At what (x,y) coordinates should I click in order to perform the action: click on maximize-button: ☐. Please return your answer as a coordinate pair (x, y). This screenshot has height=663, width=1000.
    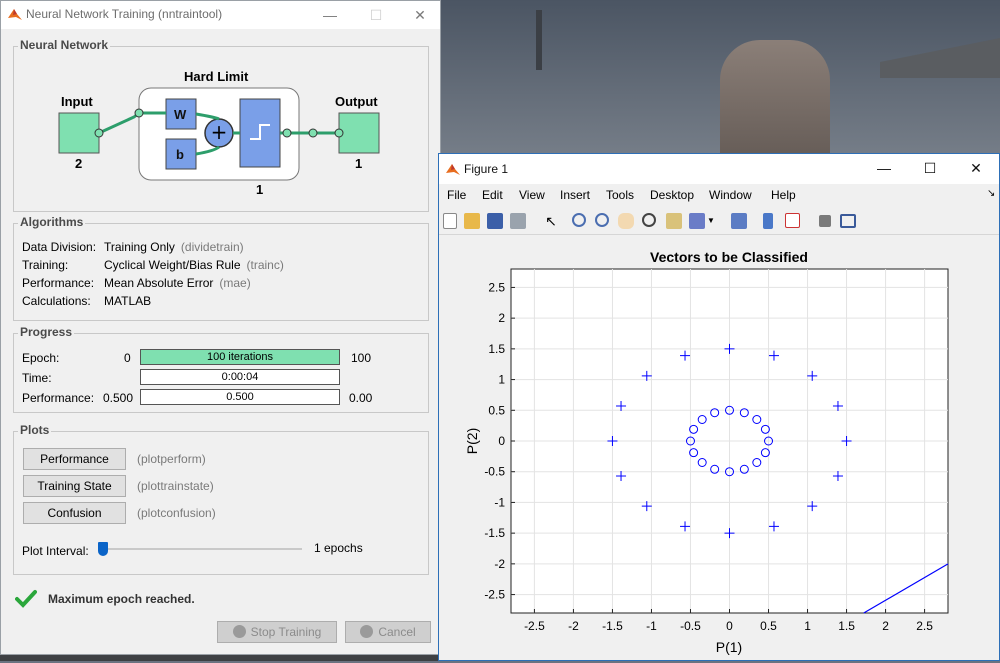
    Looking at the image, I should click on (376, 15).